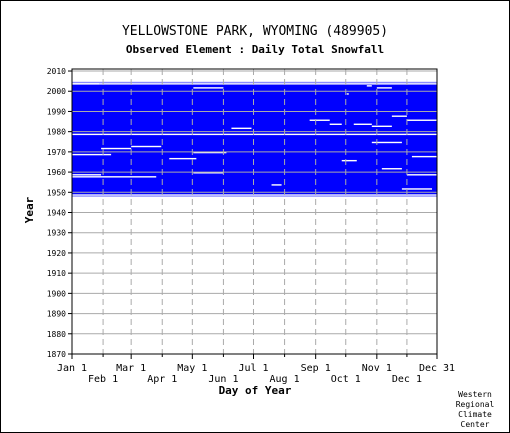  Describe the element at coordinates (346, 379) in the screenshot. I see `x-tick-label: Oct 1` at that location.